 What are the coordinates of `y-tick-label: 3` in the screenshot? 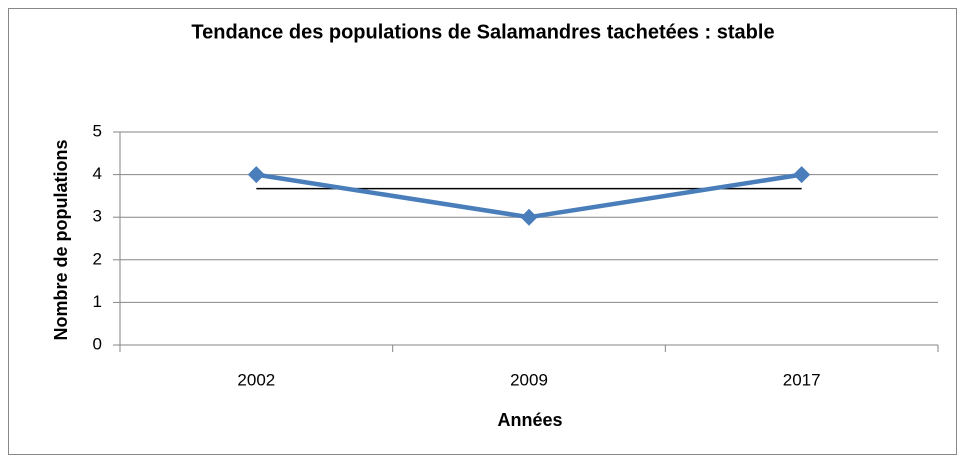 It's located at (97, 216).